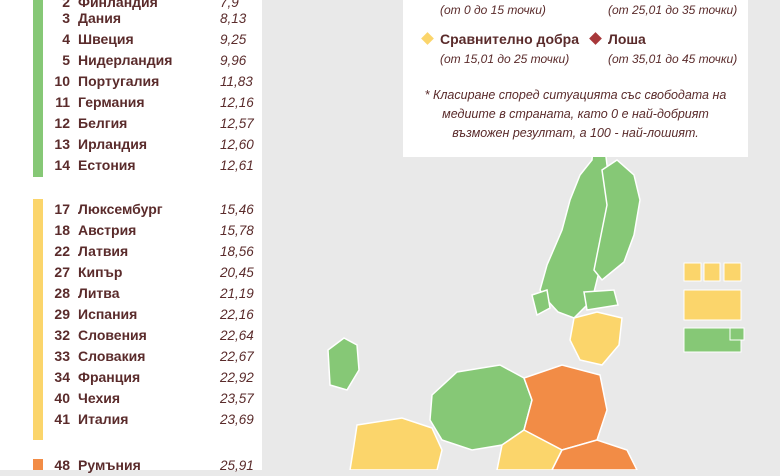 This screenshot has width=780, height=476. Describe the element at coordinates (62, 377) in the screenshot. I see `ranking-rank: 34` at that location.